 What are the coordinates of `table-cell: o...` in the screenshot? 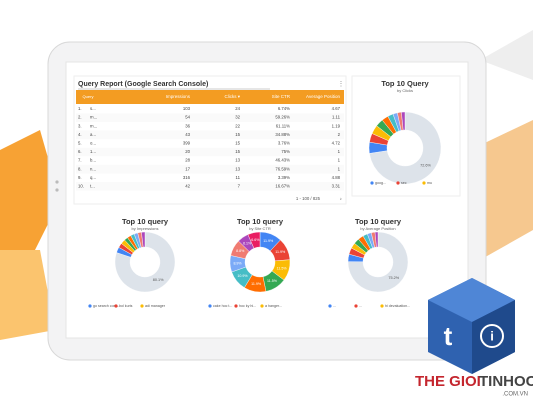 It's located at (93, 143).